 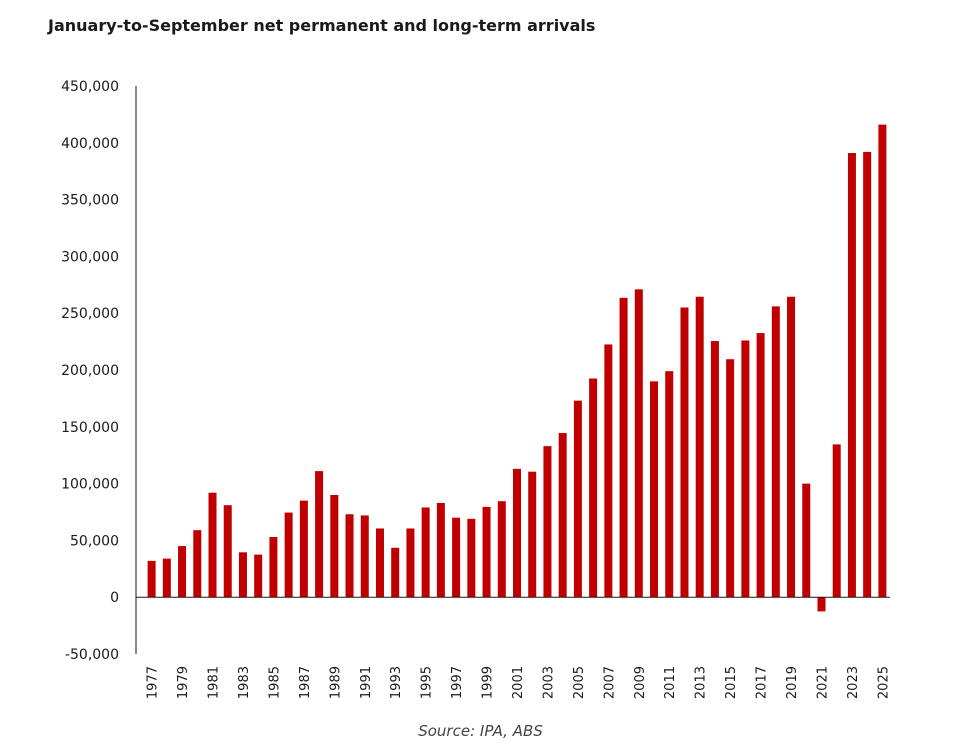 What do you see at coordinates (90, 144) in the screenshot?
I see `y-tick-label: 400,000` at bounding box center [90, 144].